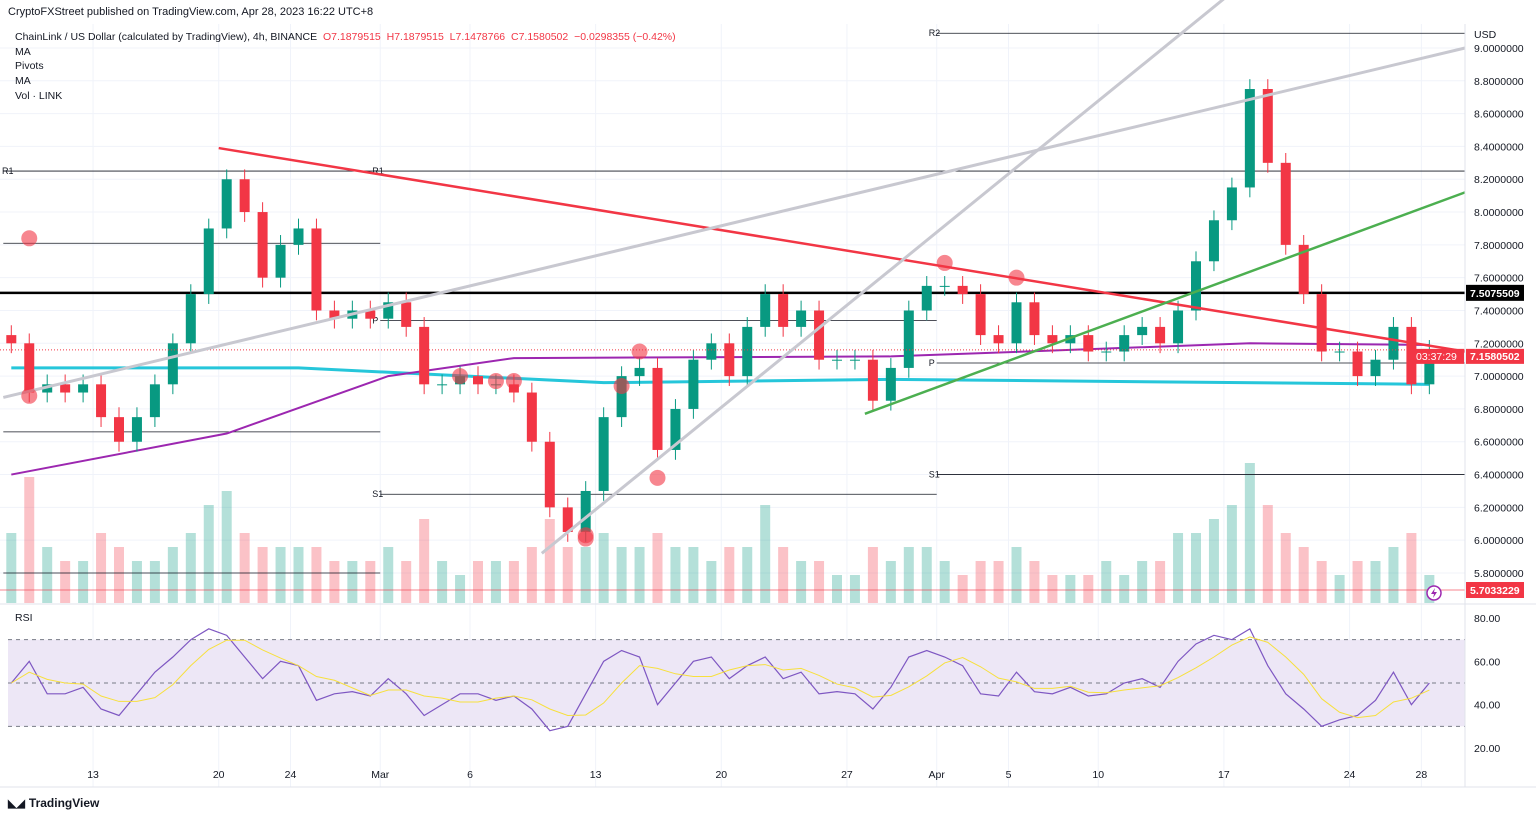  Describe the element at coordinates (1499, 246) in the screenshot. I see `price-tick-label: 7.8000000` at that location.